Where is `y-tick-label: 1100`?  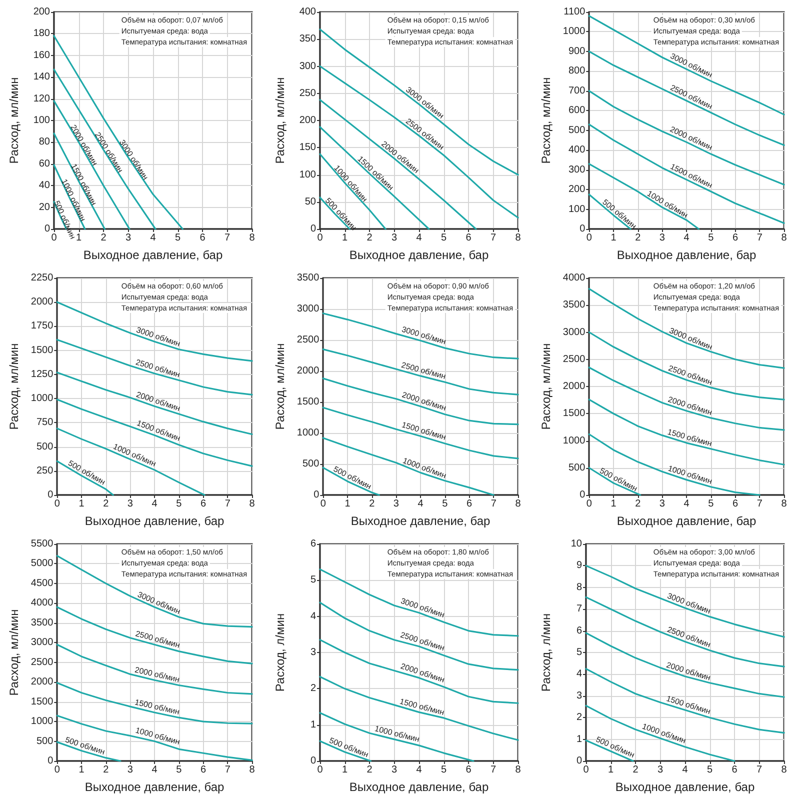 y-tick-label: 1100 is located at coordinates (575, 12).